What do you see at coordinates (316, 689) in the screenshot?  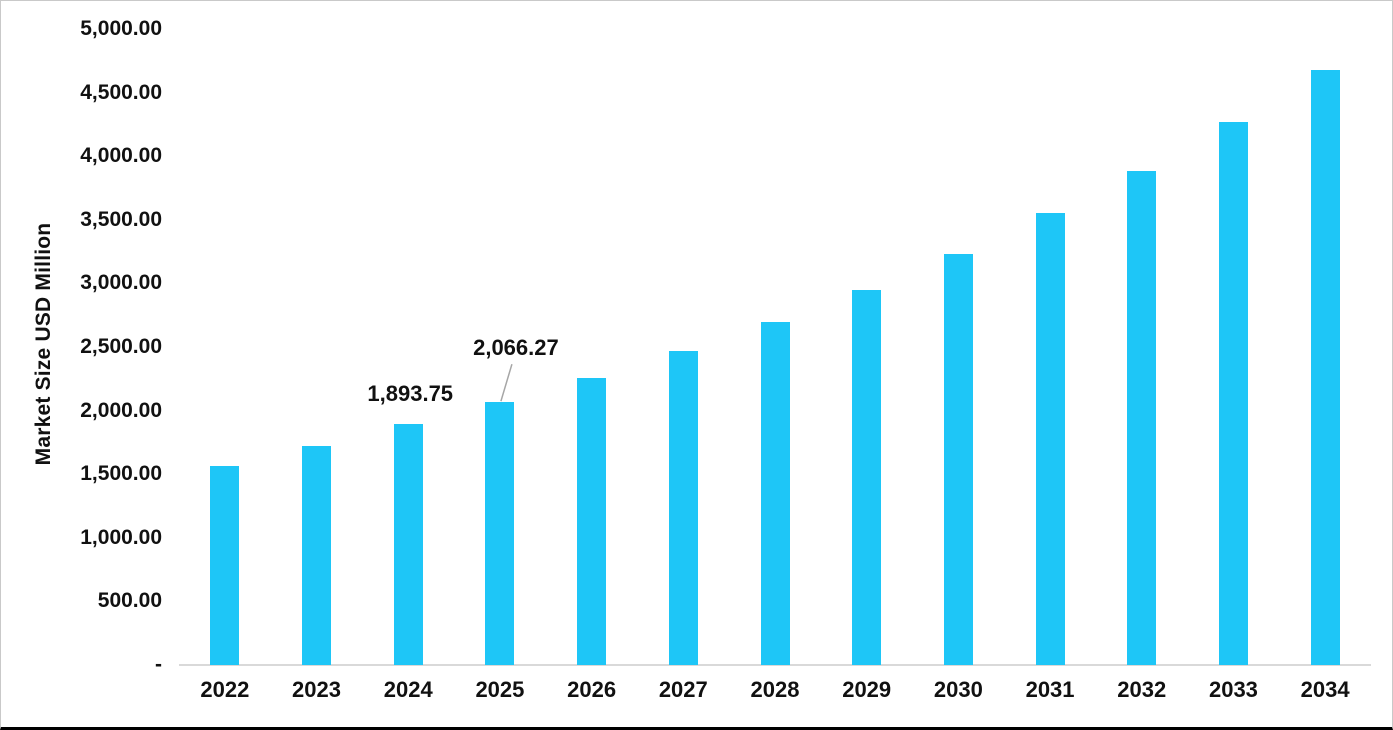 I see `x-axis-label-2023: 2023` at bounding box center [316, 689].